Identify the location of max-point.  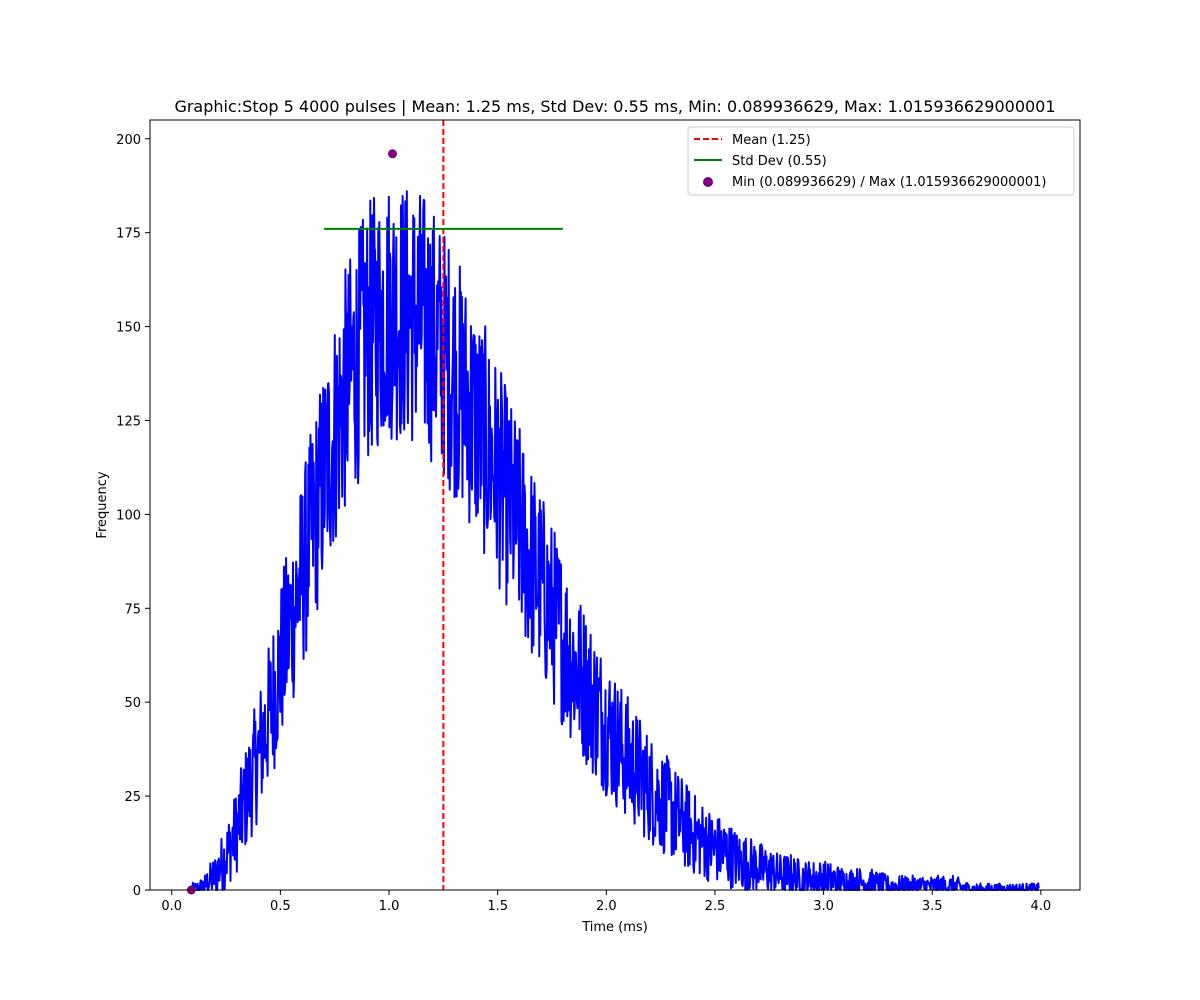
(392, 154).